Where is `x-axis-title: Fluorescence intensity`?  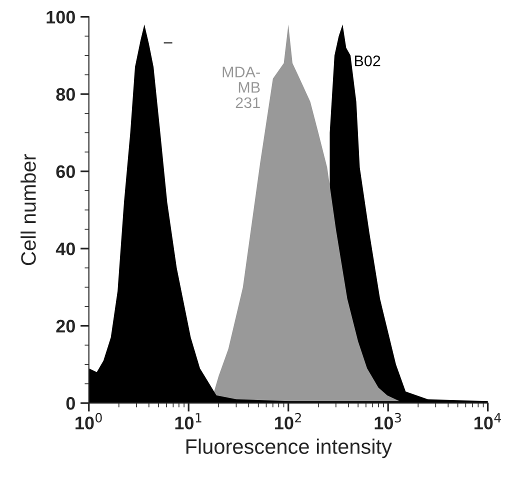
x-axis-title: Fluorescence intensity is located at coordinates (289, 448).